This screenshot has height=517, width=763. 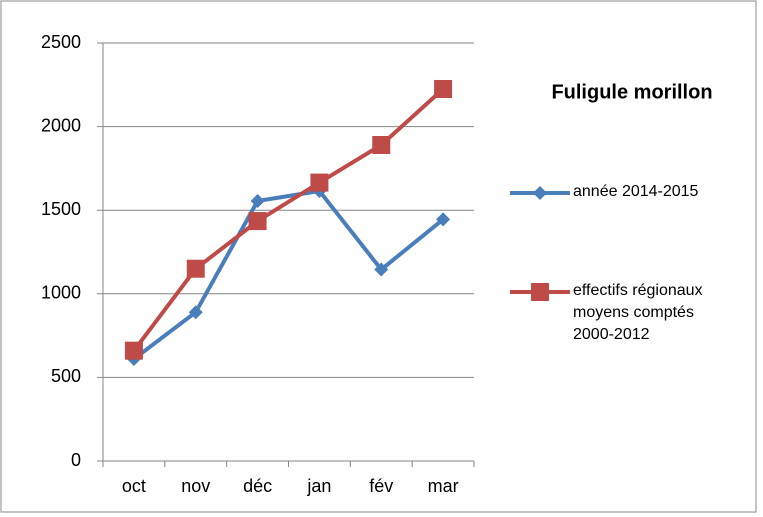 I want to click on series-line, so click(x=288, y=274).